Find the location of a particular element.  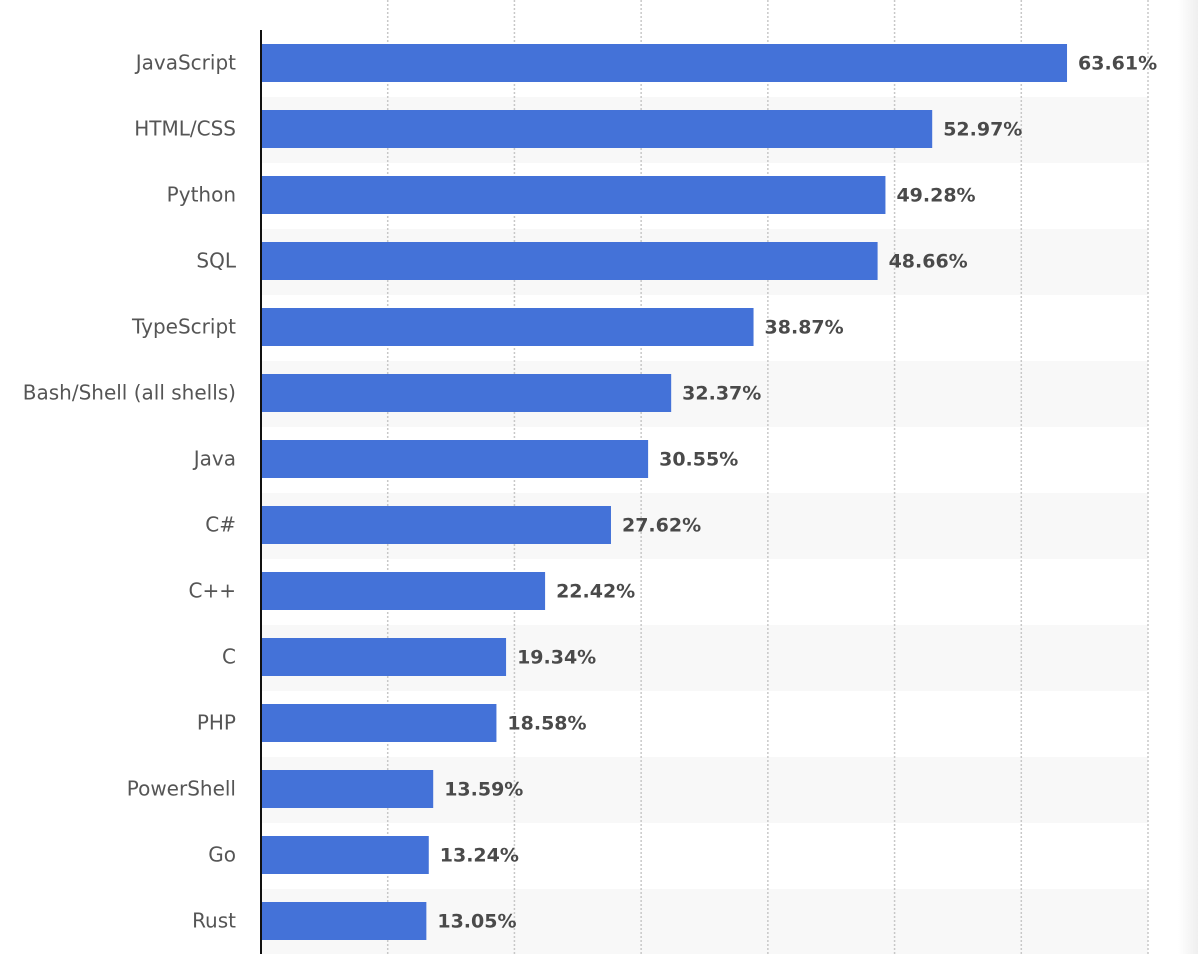

category-label: Bash/Shell (all shells) is located at coordinates (129, 393).